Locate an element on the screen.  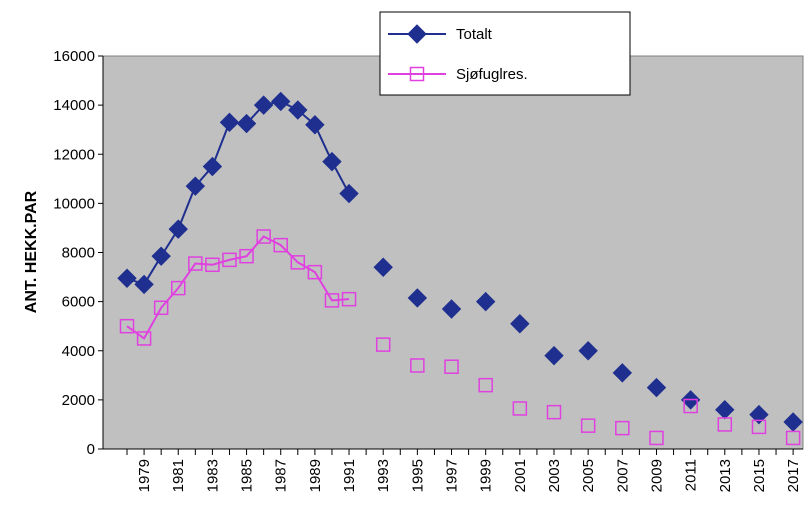
y-tick-label: 10000 is located at coordinates (74, 203).